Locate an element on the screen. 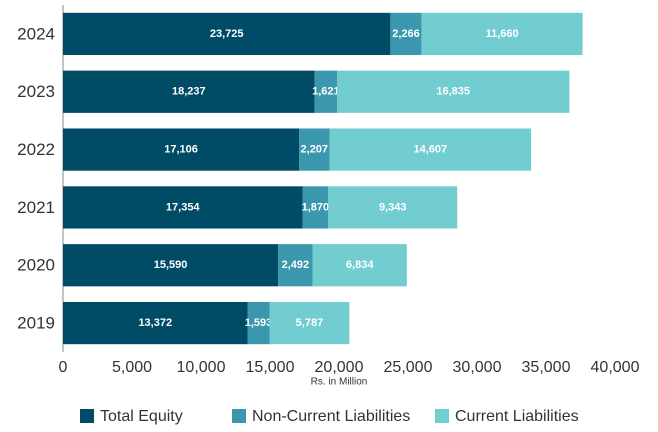 This screenshot has height=432, width=658. value-label: 23,725 is located at coordinates (227, 34).